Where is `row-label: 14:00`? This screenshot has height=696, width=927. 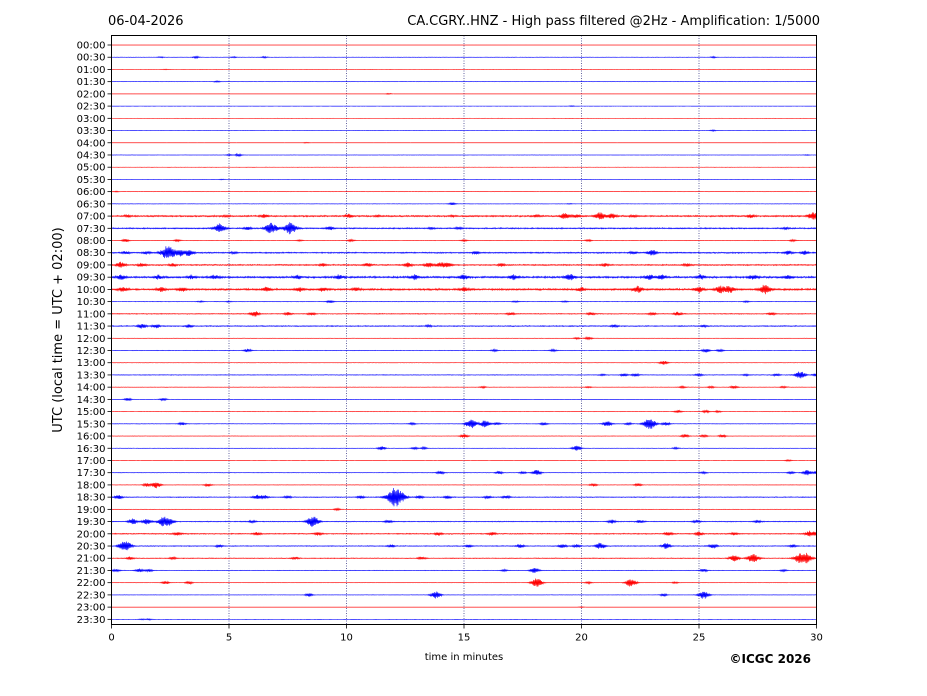 row-label: 14:00 is located at coordinates (91, 388).